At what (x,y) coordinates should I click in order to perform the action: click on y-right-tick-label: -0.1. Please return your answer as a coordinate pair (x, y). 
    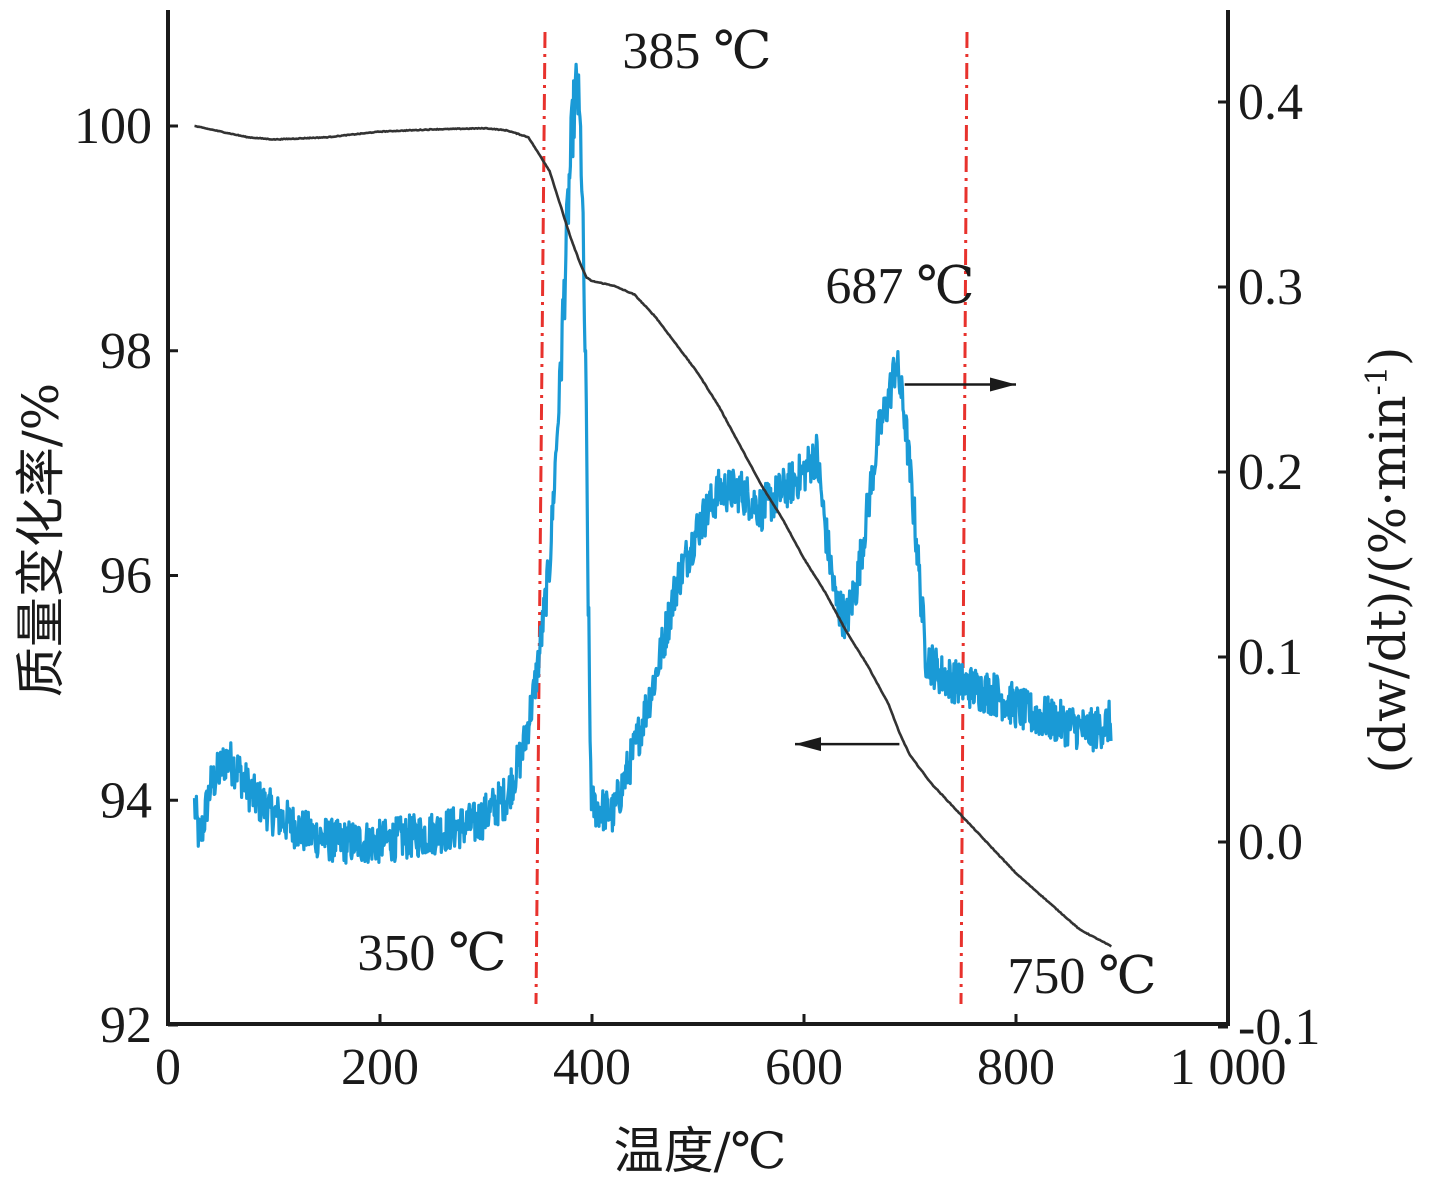
    Looking at the image, I should click on (1279, 1027).